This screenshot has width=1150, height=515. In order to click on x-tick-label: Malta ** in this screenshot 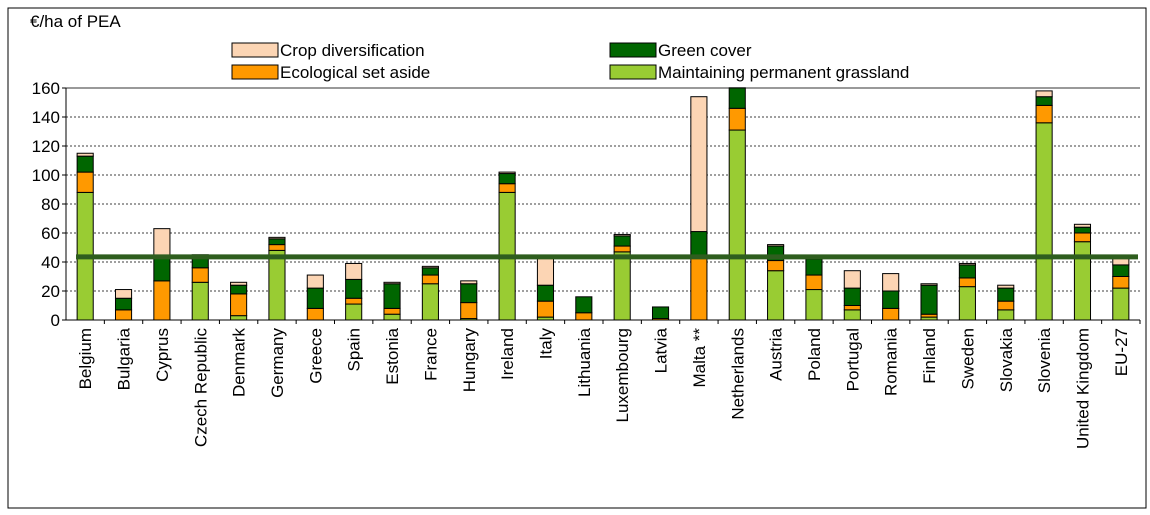, I will do `click(699, 358)`.